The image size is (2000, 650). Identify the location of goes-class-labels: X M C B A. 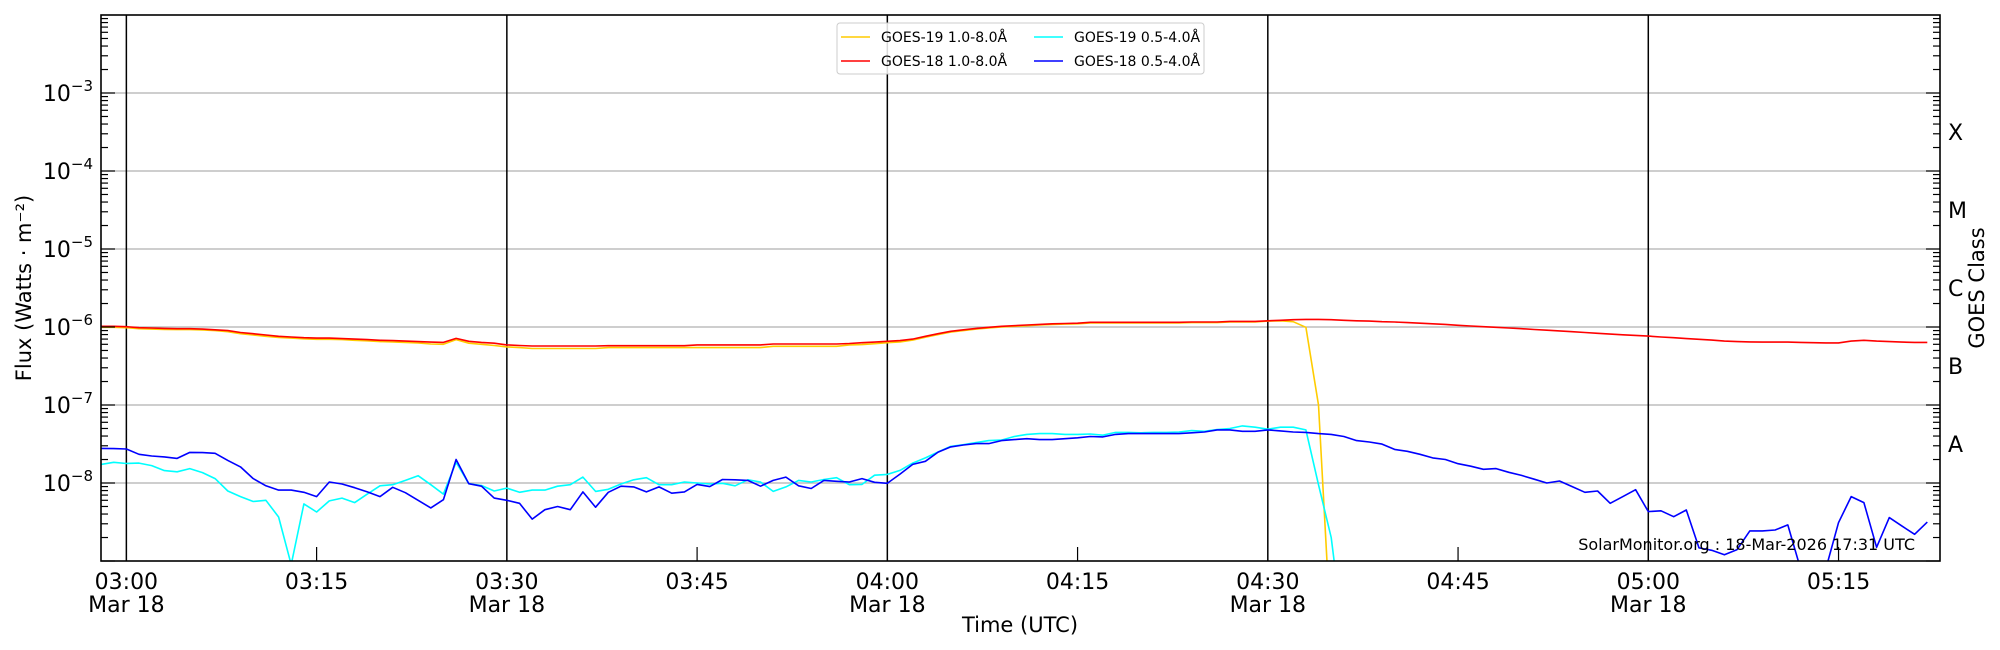
(1957, 289).